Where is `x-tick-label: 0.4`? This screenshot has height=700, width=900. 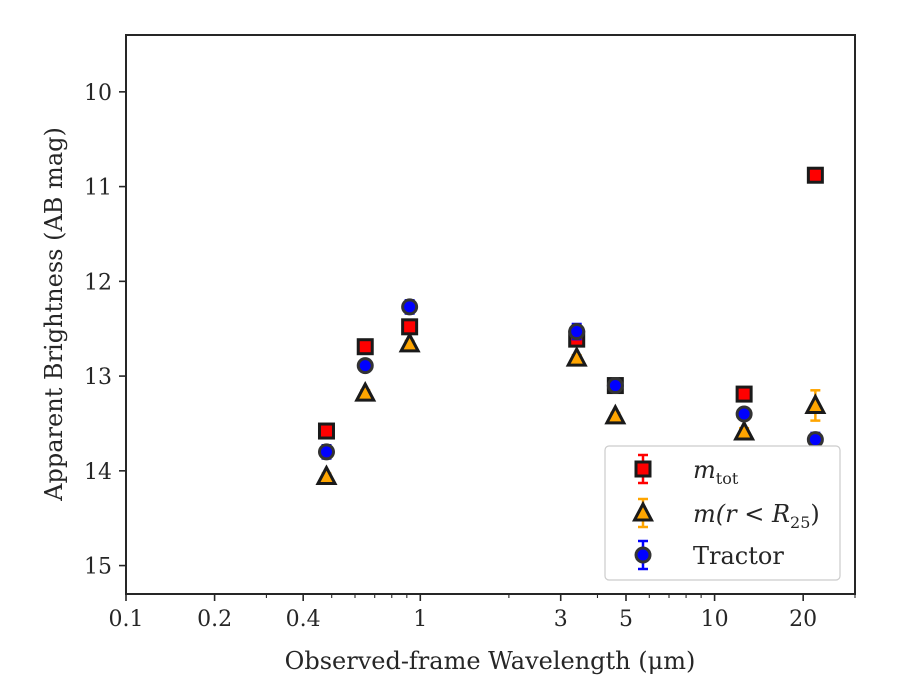 x-tick-label: 0.4 is located at coordinates (303, 619).